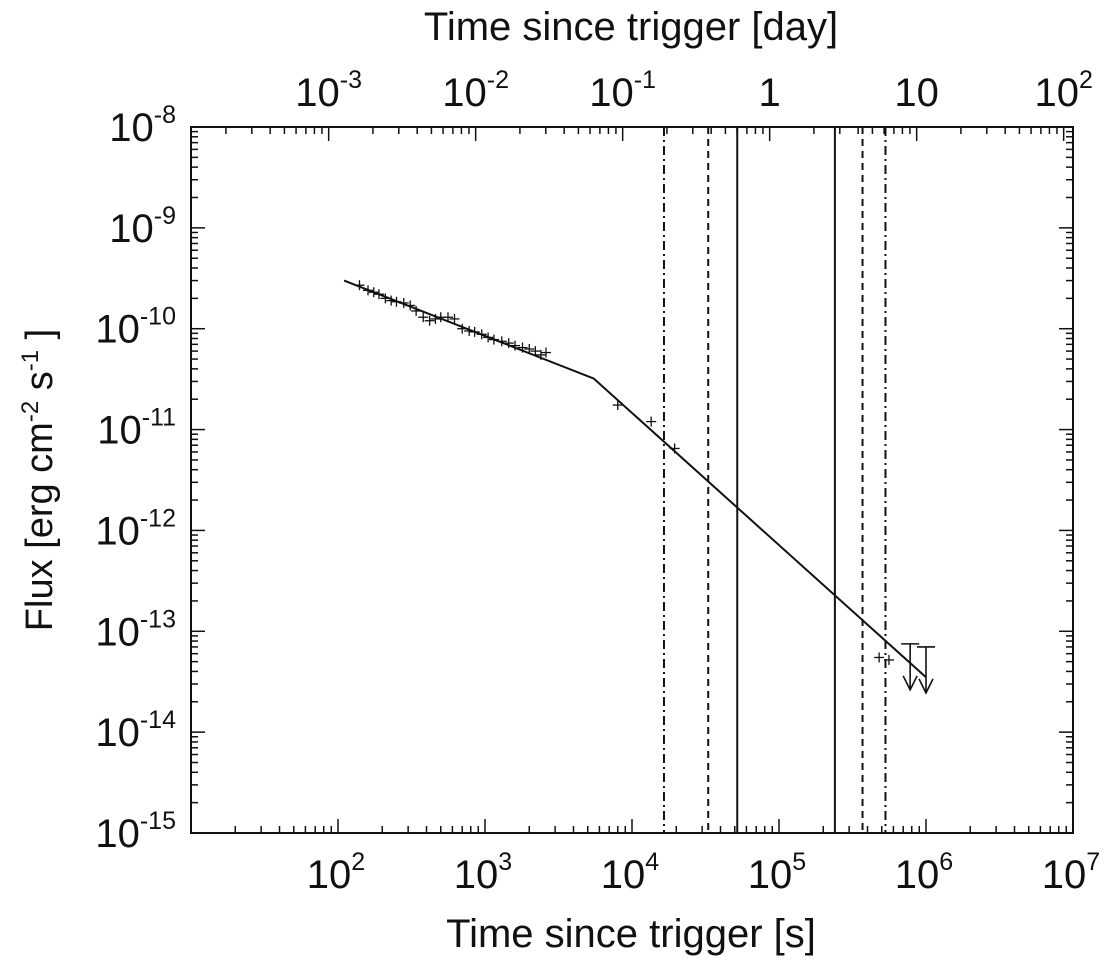 The image size is (1108, 970). I want to click on x-tick-label: 10⁵, so click(777, 872).